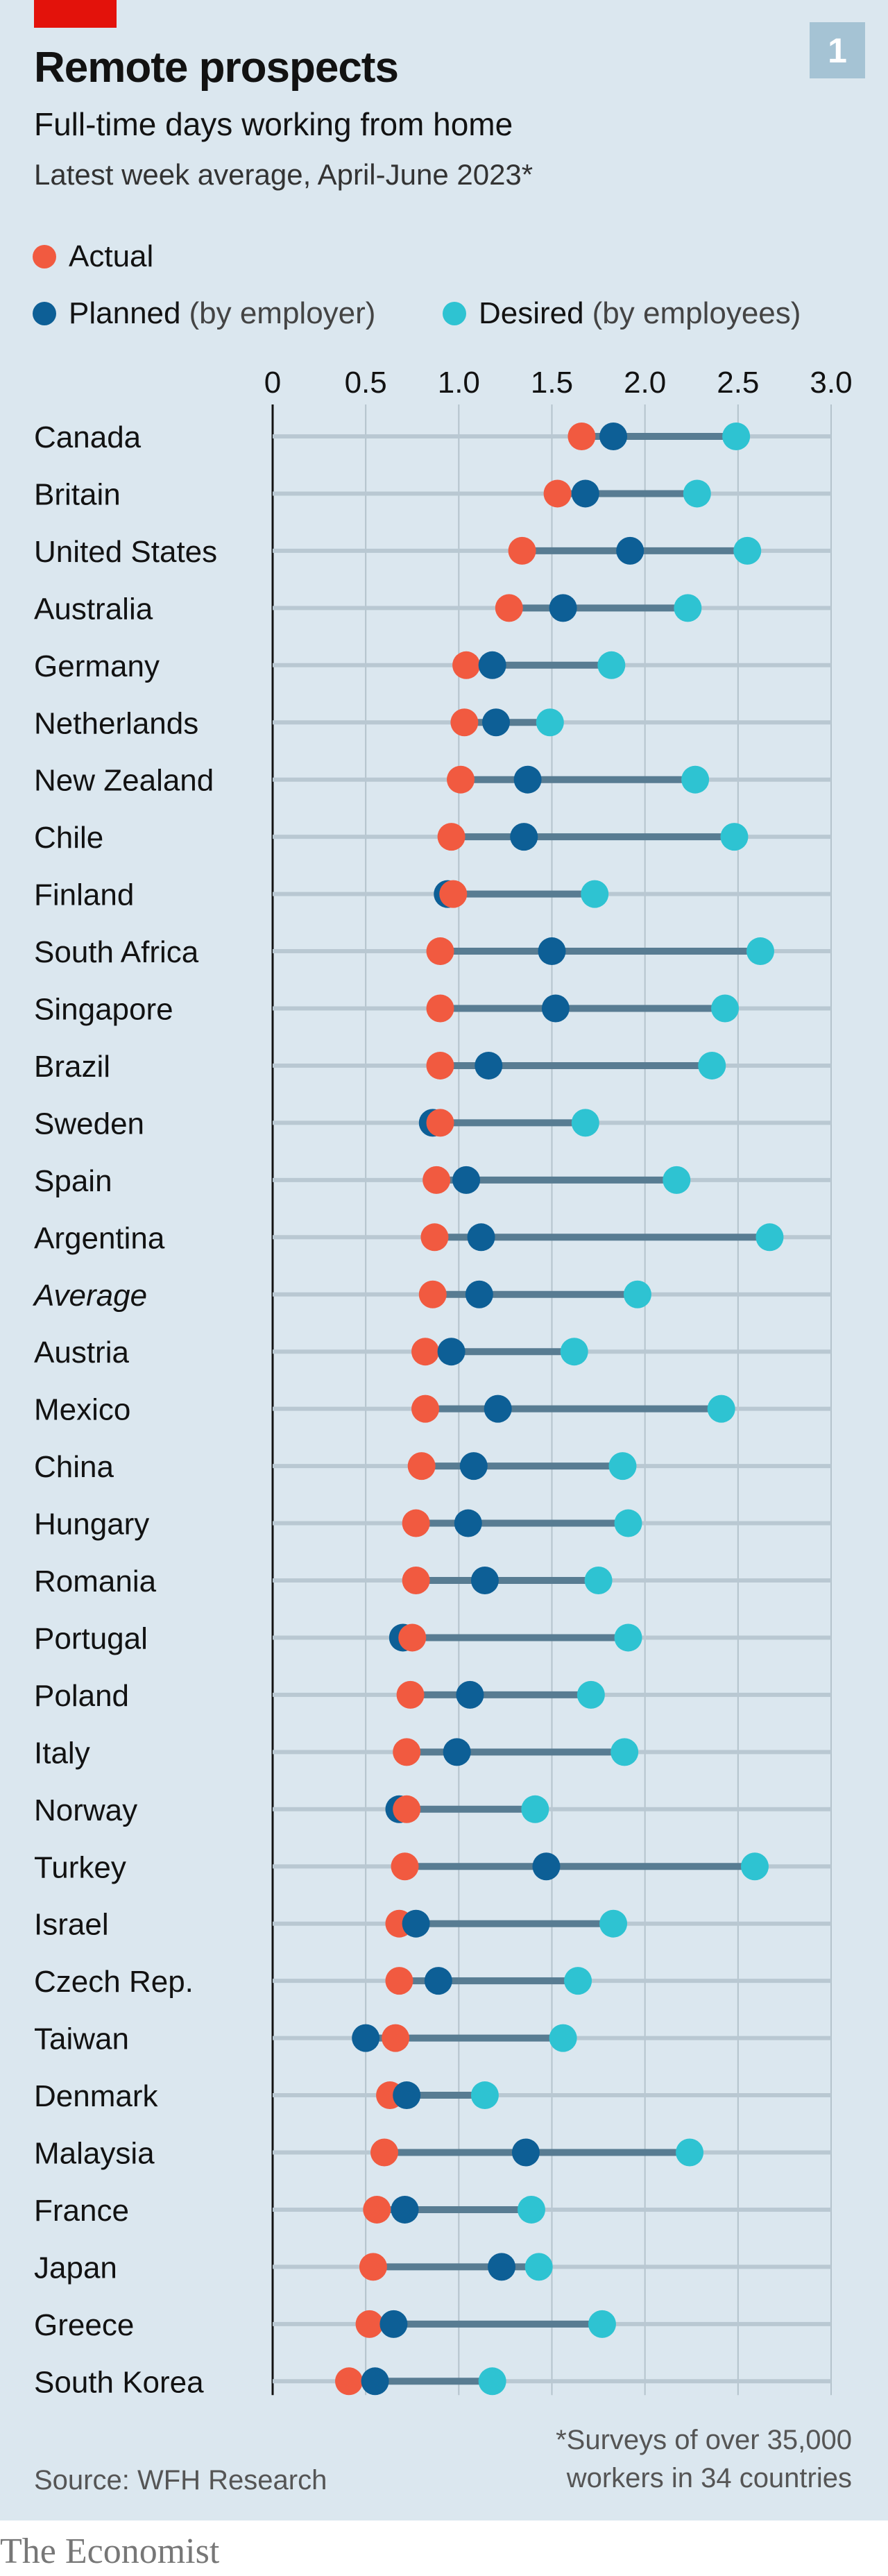 This screenshot has height=2576, width=888. I want to click on row-label: Hungary, so click(91, 1525).